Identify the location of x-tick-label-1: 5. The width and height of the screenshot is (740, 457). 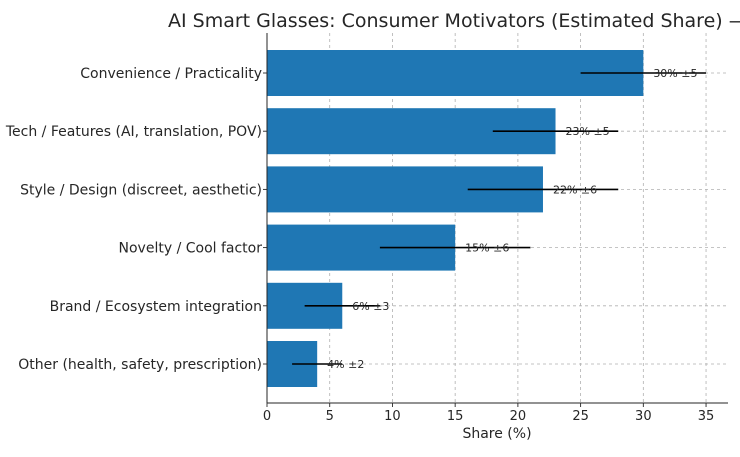
(330, 416).